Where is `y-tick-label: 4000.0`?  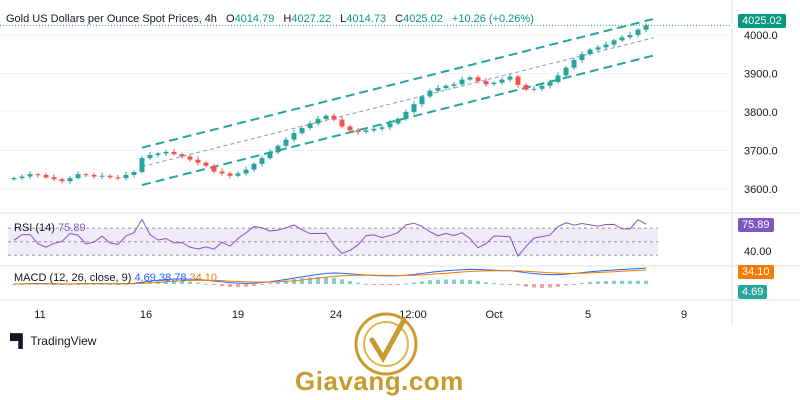
y-tick-label: 4000.0 is located at coordinates (761, 36).